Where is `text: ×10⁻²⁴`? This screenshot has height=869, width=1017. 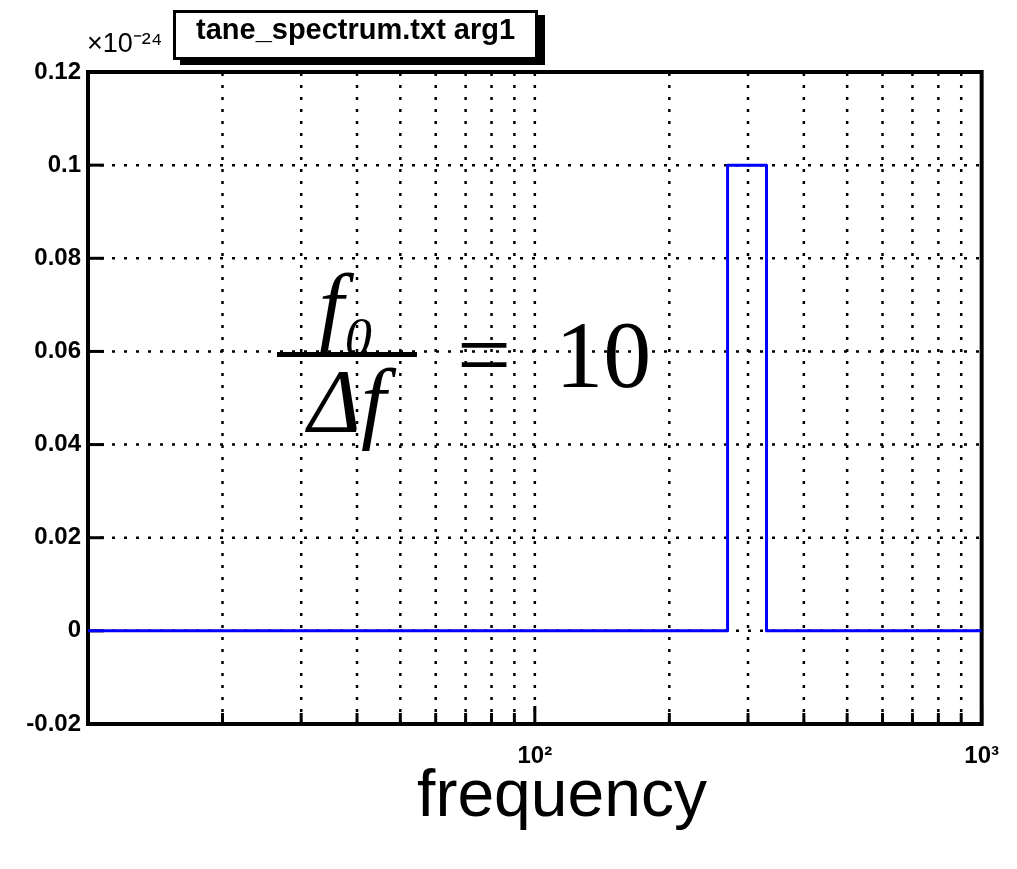 text: ×10⁻²⁴ is located at coordinates (125, 43).